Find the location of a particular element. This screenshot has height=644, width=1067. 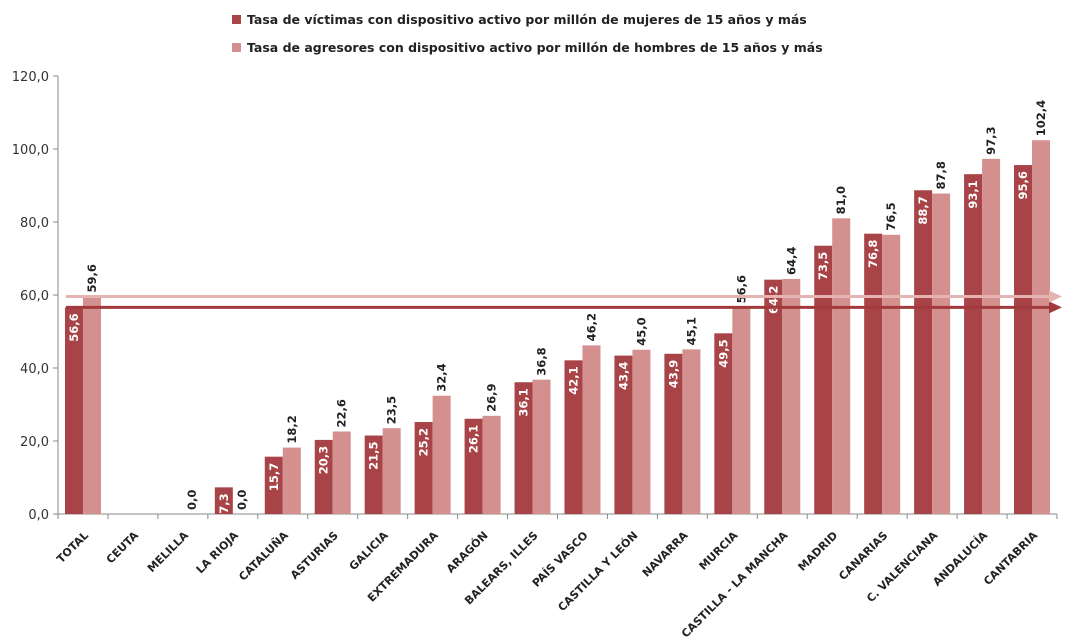

reference-arrowhead-aggressors is located at coordinates (1055, 296).